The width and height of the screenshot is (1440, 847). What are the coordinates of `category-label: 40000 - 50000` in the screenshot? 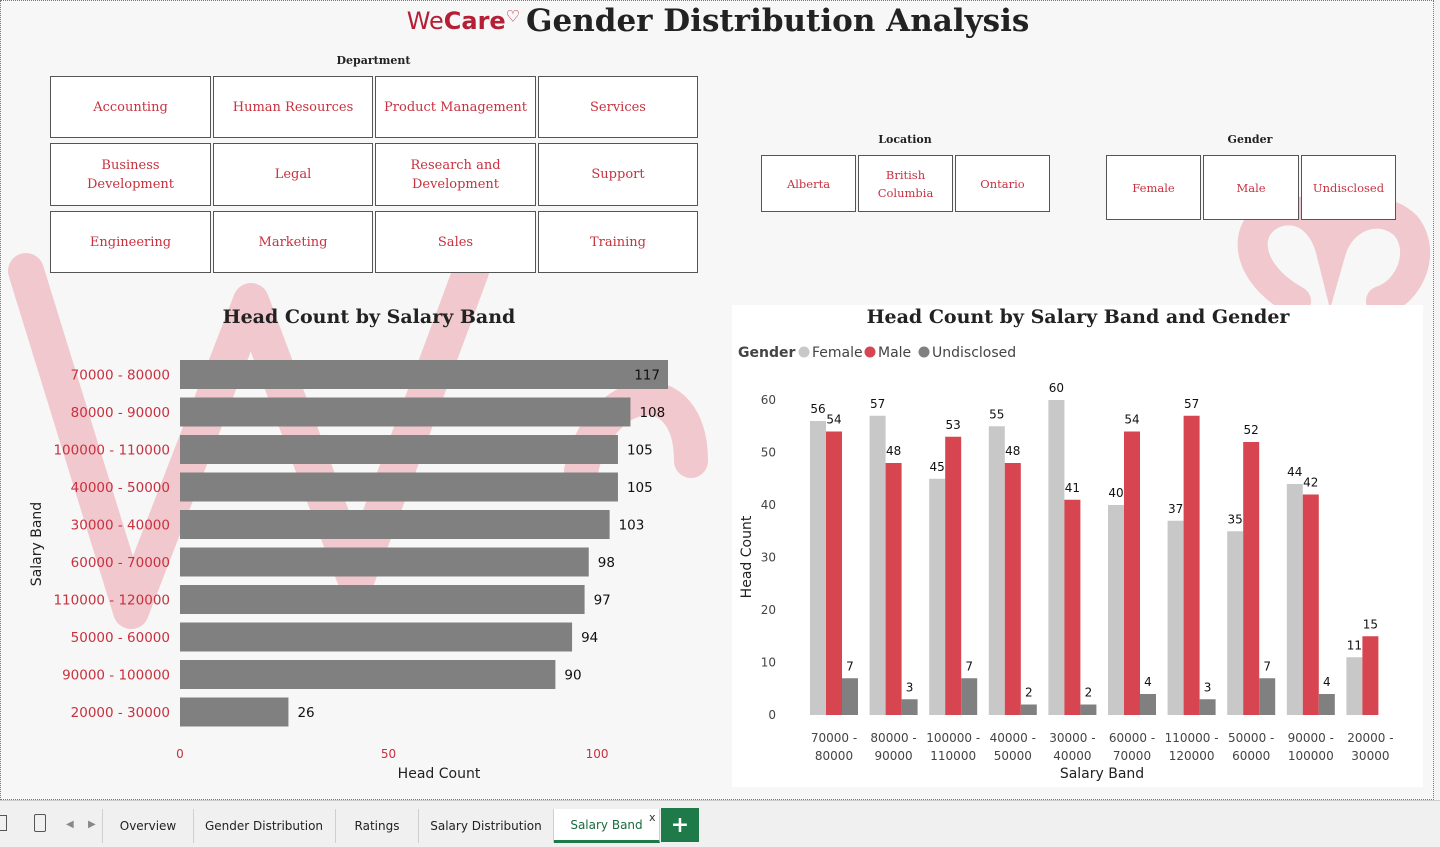 It's located at (120, 488).